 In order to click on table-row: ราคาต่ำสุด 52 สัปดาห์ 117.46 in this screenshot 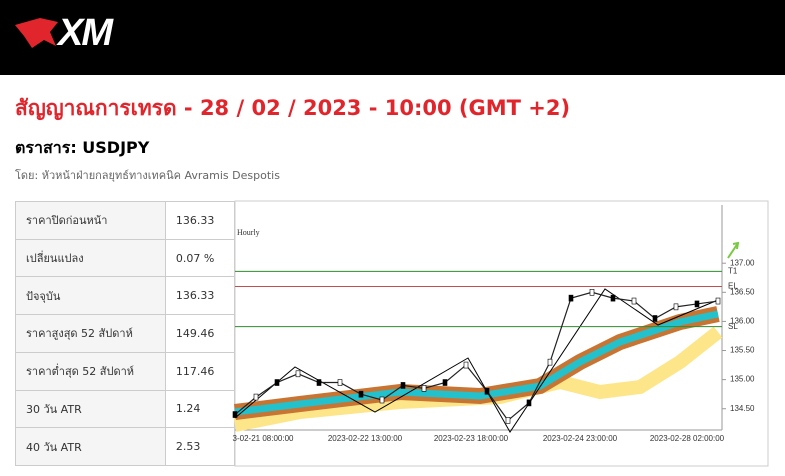, I will do `click(125, 371)`.